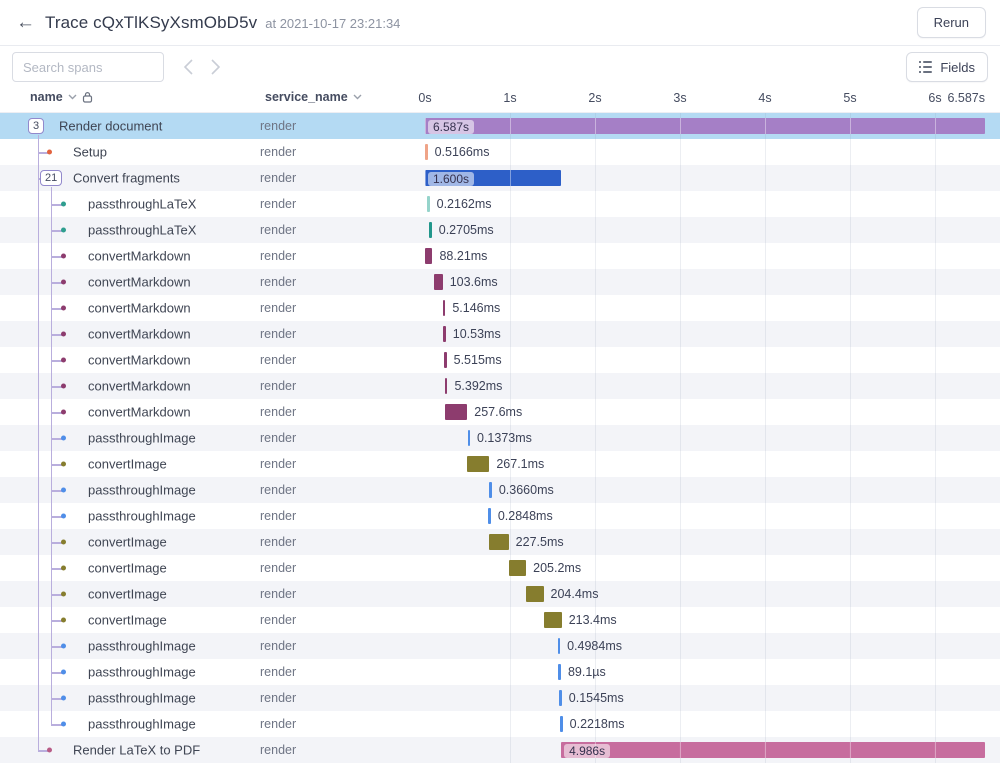 The height and width of the screenshot is (780, 1000). I want to click on span-count-badge: 3, so click(36, 126).